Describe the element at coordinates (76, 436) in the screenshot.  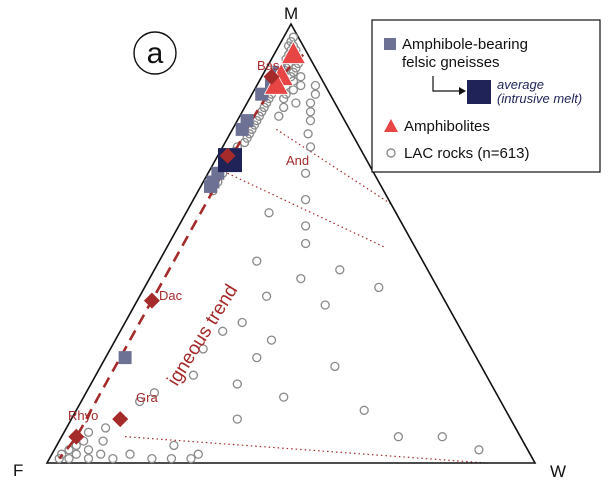
I see `reference-point-rhyo` at that location.